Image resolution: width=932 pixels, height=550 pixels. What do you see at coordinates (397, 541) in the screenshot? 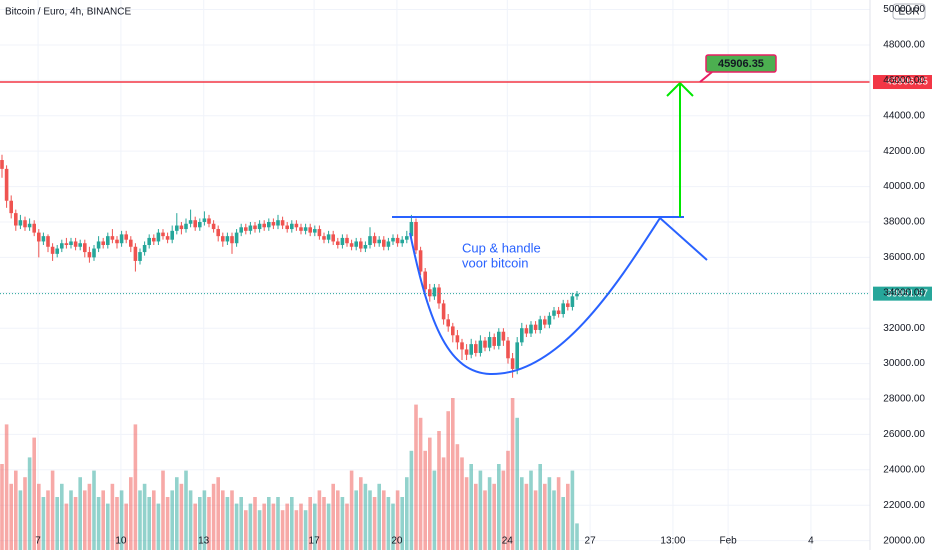
I see `x-tick-label: 20` at bounding box center [397, 541].